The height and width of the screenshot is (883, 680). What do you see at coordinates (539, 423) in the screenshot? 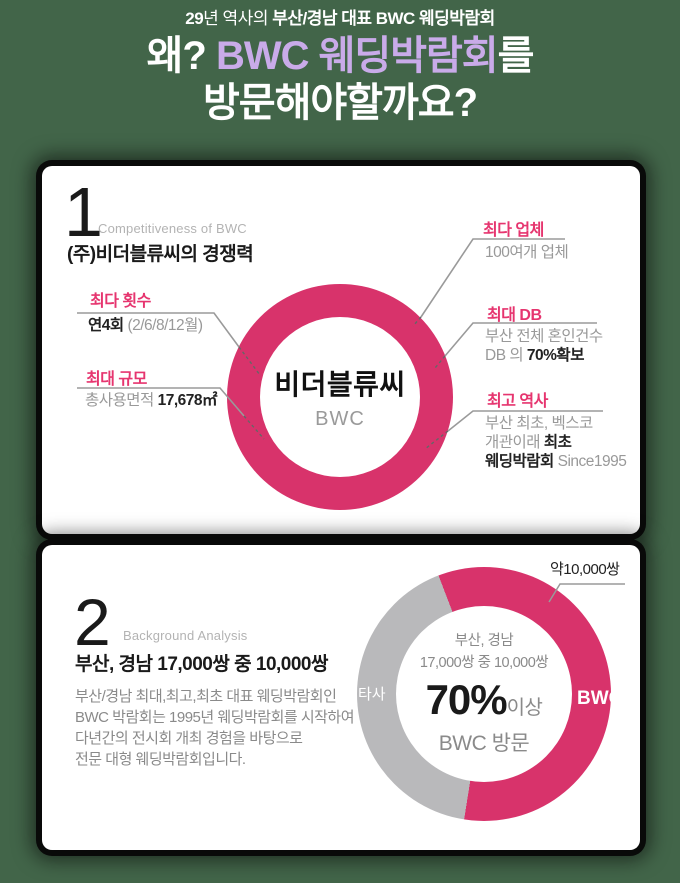
I see `callout-history-line1: 부산 최초, 벡스코` at bounding box center [539, 423].